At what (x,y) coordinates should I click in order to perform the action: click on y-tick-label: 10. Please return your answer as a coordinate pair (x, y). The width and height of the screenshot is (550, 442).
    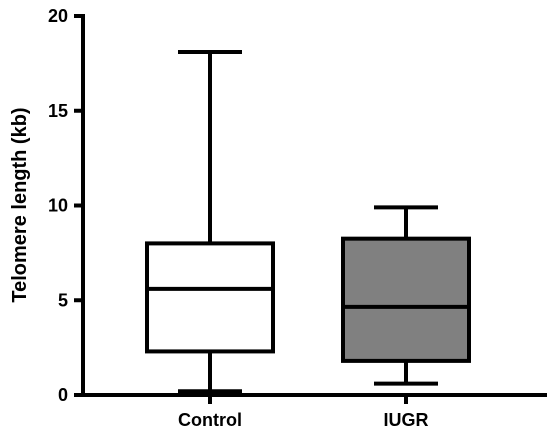
    Looking at the image, I should click on (58, 206).